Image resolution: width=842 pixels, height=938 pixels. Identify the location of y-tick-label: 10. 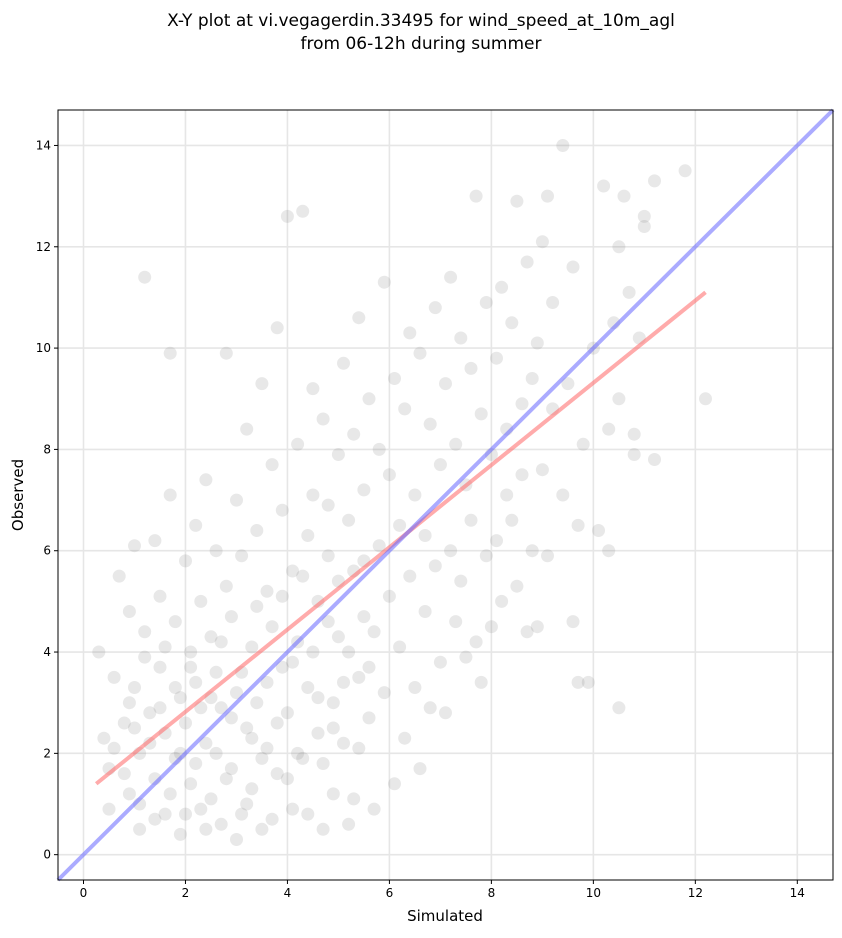
(43, 348).